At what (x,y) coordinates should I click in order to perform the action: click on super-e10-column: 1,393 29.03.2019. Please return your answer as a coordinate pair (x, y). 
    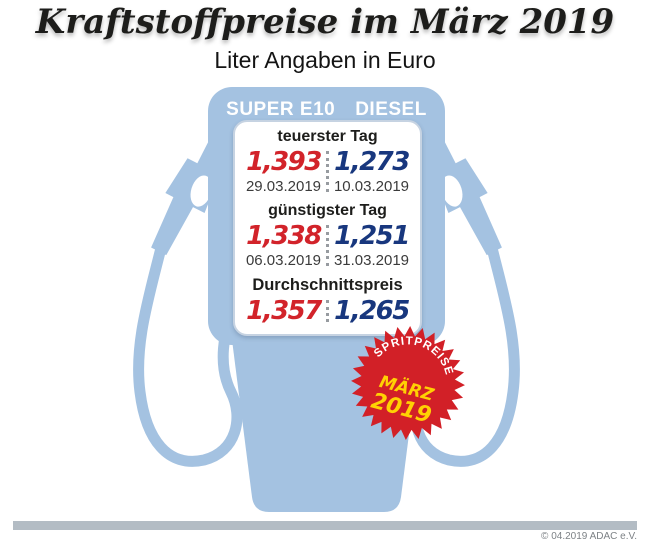
    Looking at the image, I should click on (283, 171).